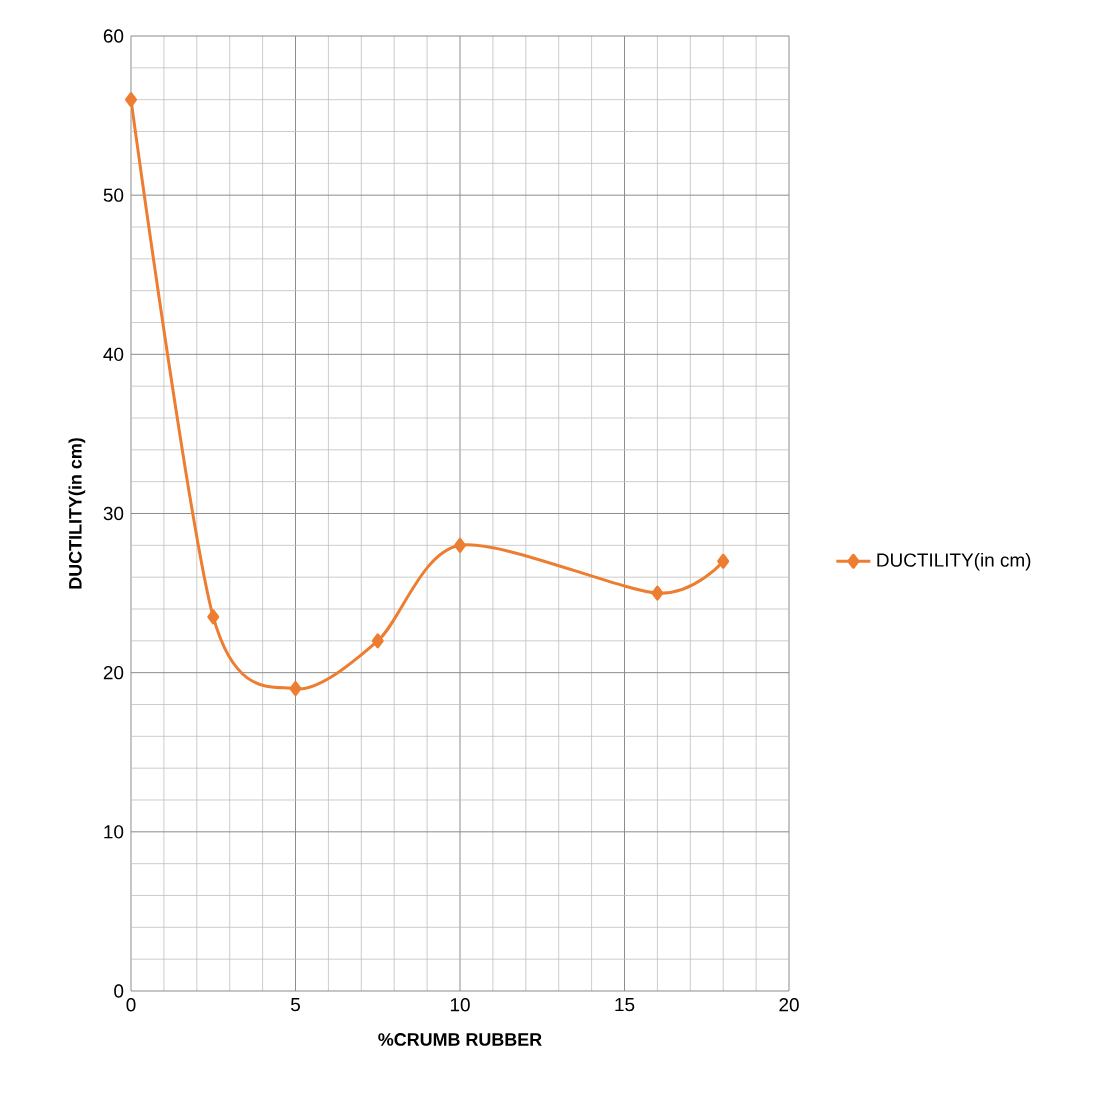 The image size is (1113, 1111). Describe the element at coordinates (113, 513) in the screenshot. I see `y-tick-label: 30` at that location.